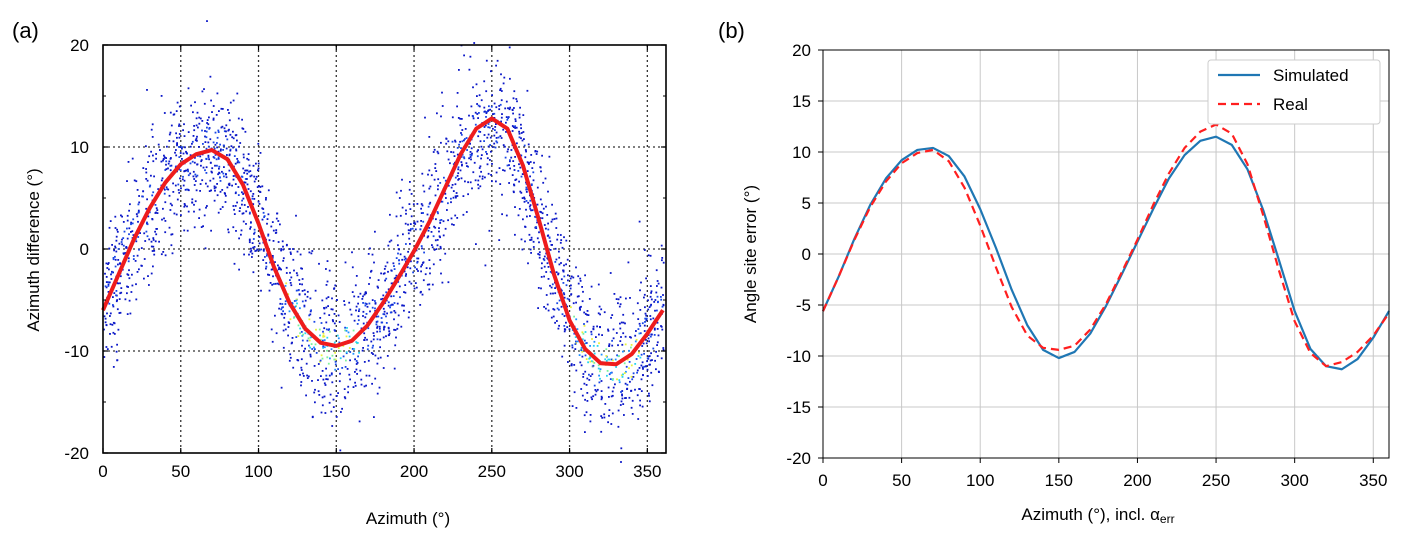  I want to click on x-tick-label: 50, so click(901, 480).